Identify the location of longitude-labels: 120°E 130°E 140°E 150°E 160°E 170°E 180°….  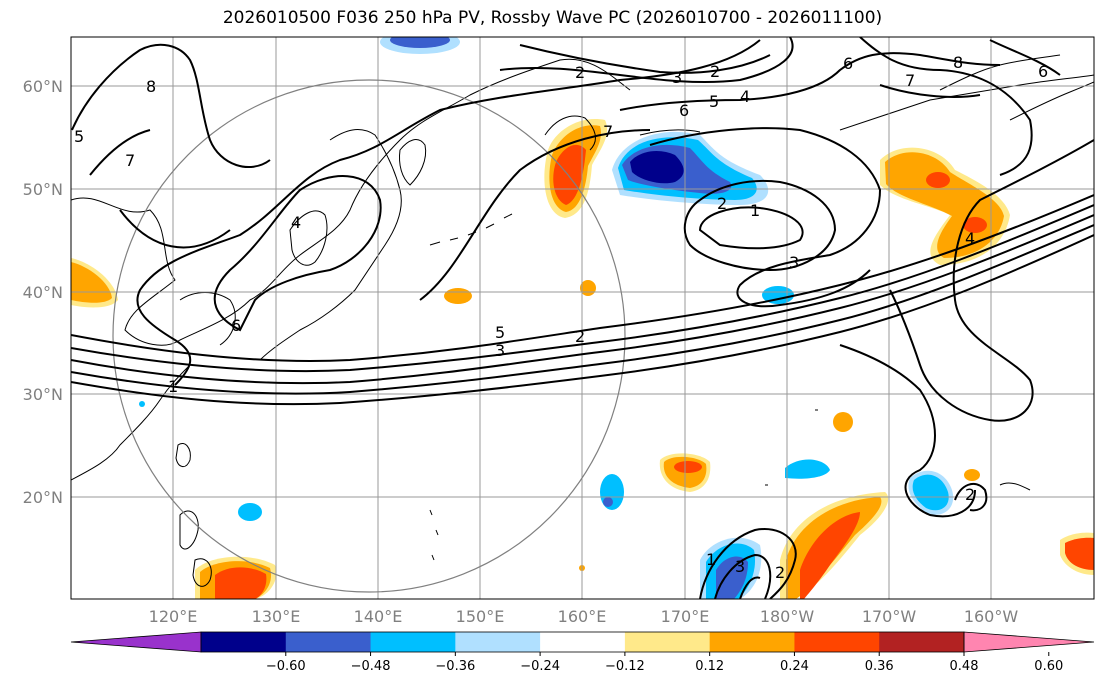
(584, 616).